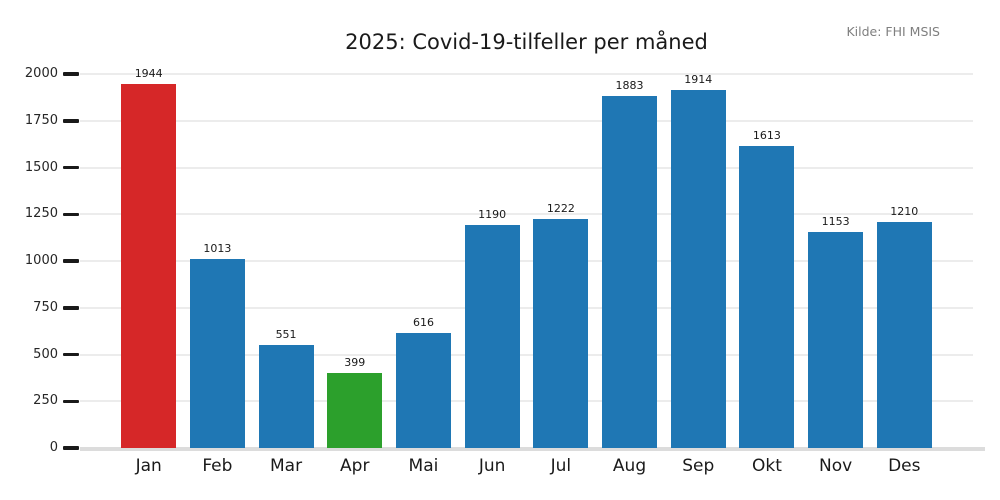 The width and height of the screenshot is (1000, 500). What do you see at coordinates (893, 31) in the screenshot?
I see `source-label: Kilde: FHI MSIS` at bounding box center [893, 31].